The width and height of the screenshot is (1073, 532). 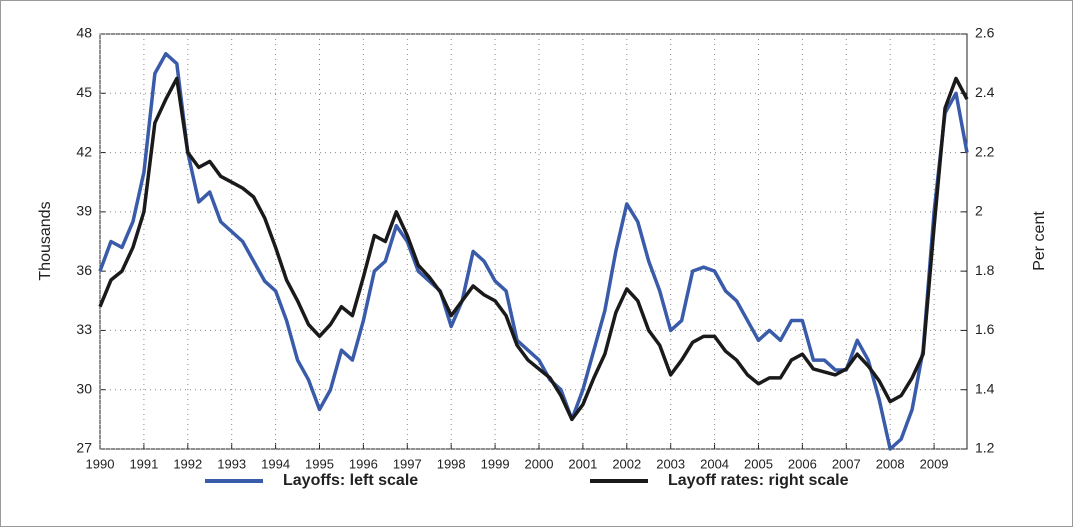 I want to click on x-tick-label: 2005, so click(x=758, y=463).